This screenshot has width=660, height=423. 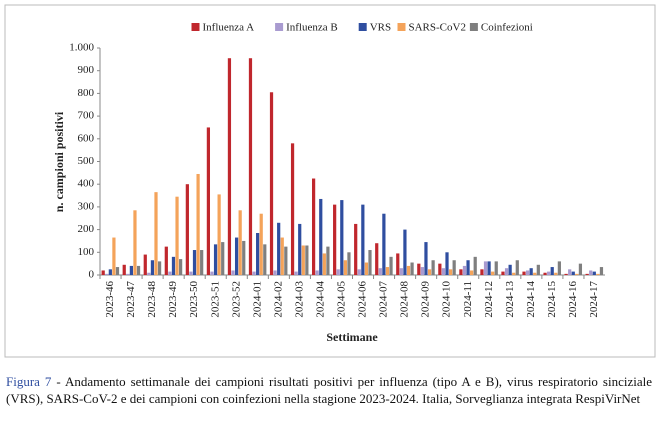 I want to click on x-tick-label: 2024-07, so click(x=384, y=299).